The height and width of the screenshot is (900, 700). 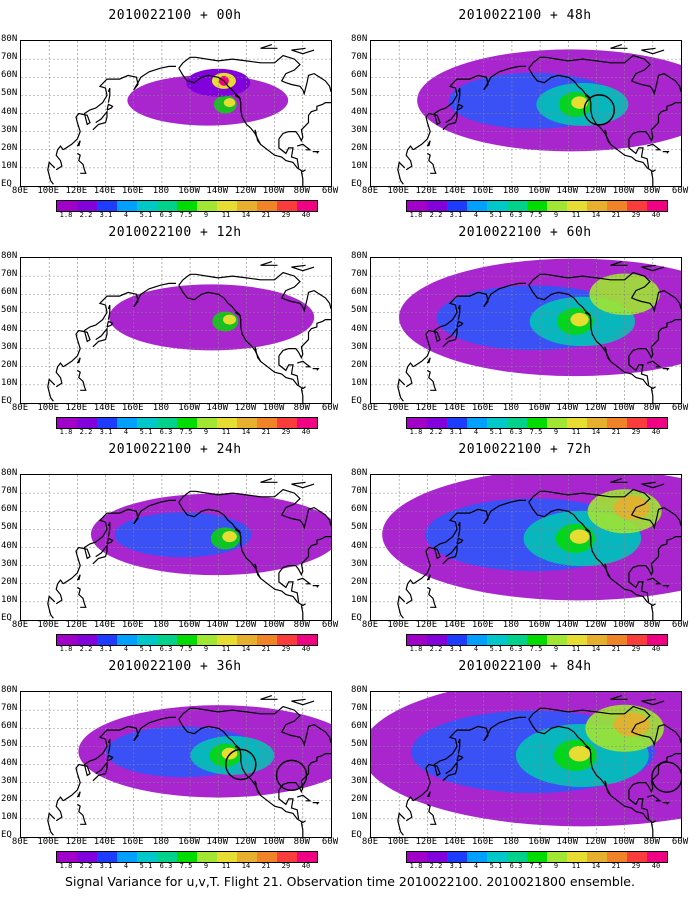 I want to click on panel-title: 2010022100 + 36h, so click(x=175, y=666).